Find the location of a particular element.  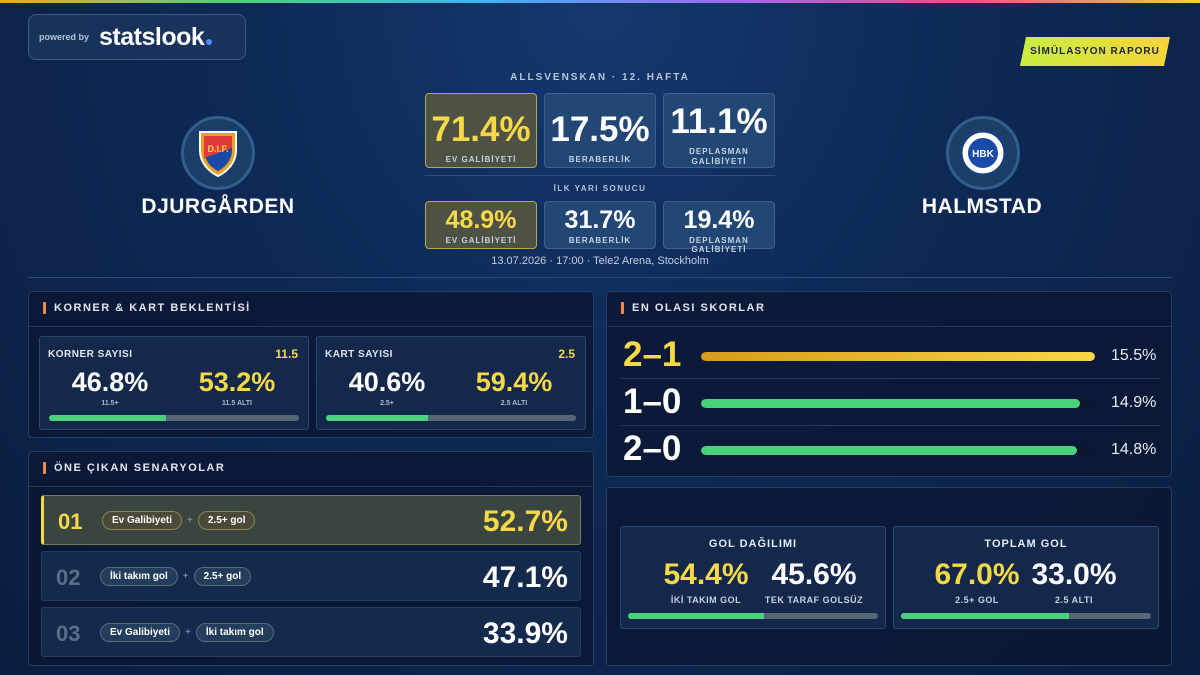

score-label: 2–0 is located at coordinates (652, 448).